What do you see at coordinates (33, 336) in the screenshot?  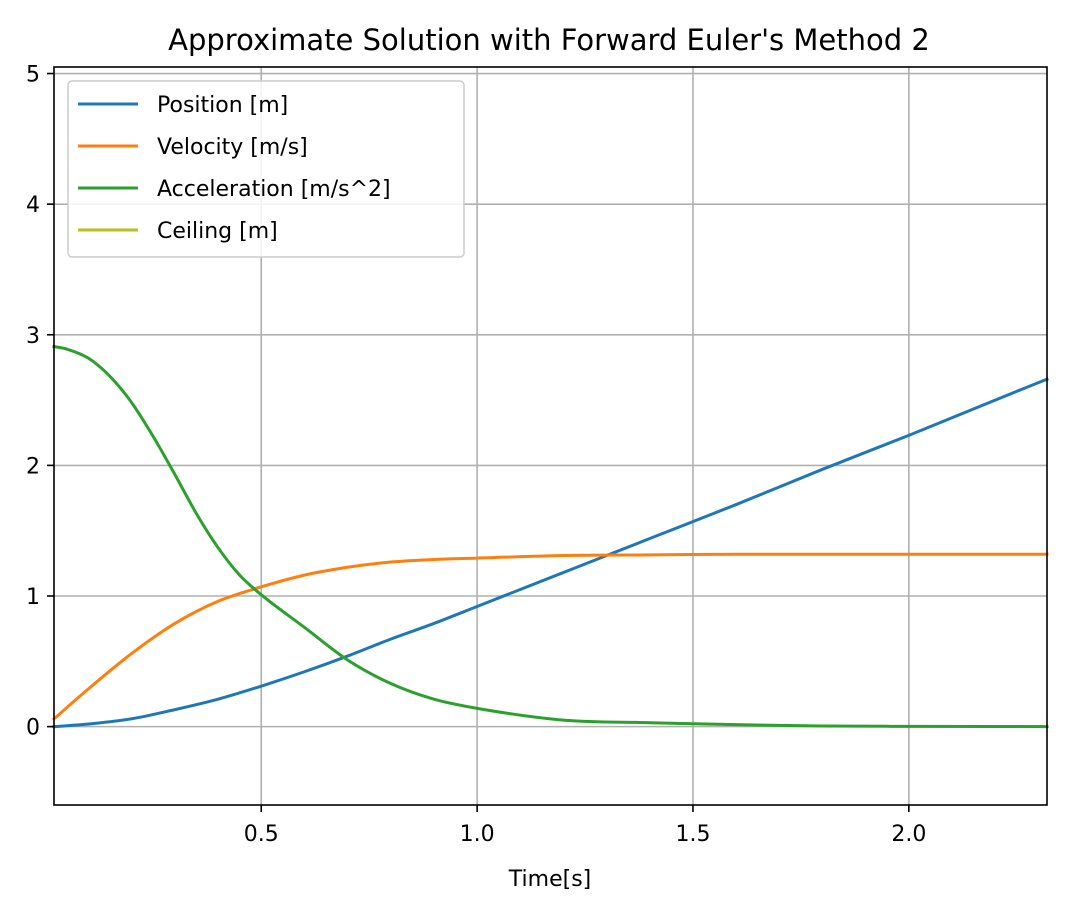 I see `y-tick-label: 3` at bounding box center [33, 336].